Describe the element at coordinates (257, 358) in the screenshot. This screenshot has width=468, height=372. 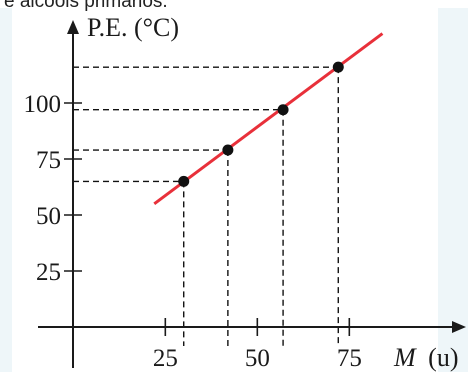
I see `x-tick-label-50: 50` at that location.